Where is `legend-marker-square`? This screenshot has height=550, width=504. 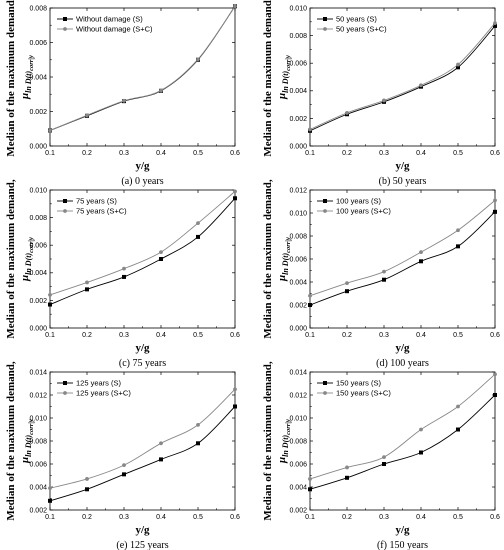 legend-marker-square is located at coordinates (65, 201).